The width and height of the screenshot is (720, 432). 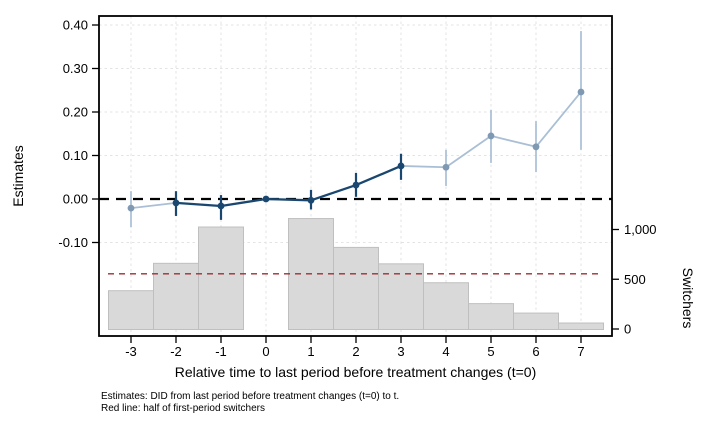 What do you see at coordinates (75, 68) in the screenshot?
I see `left-tick-label: 0.30` at bounding box center [75, 68].